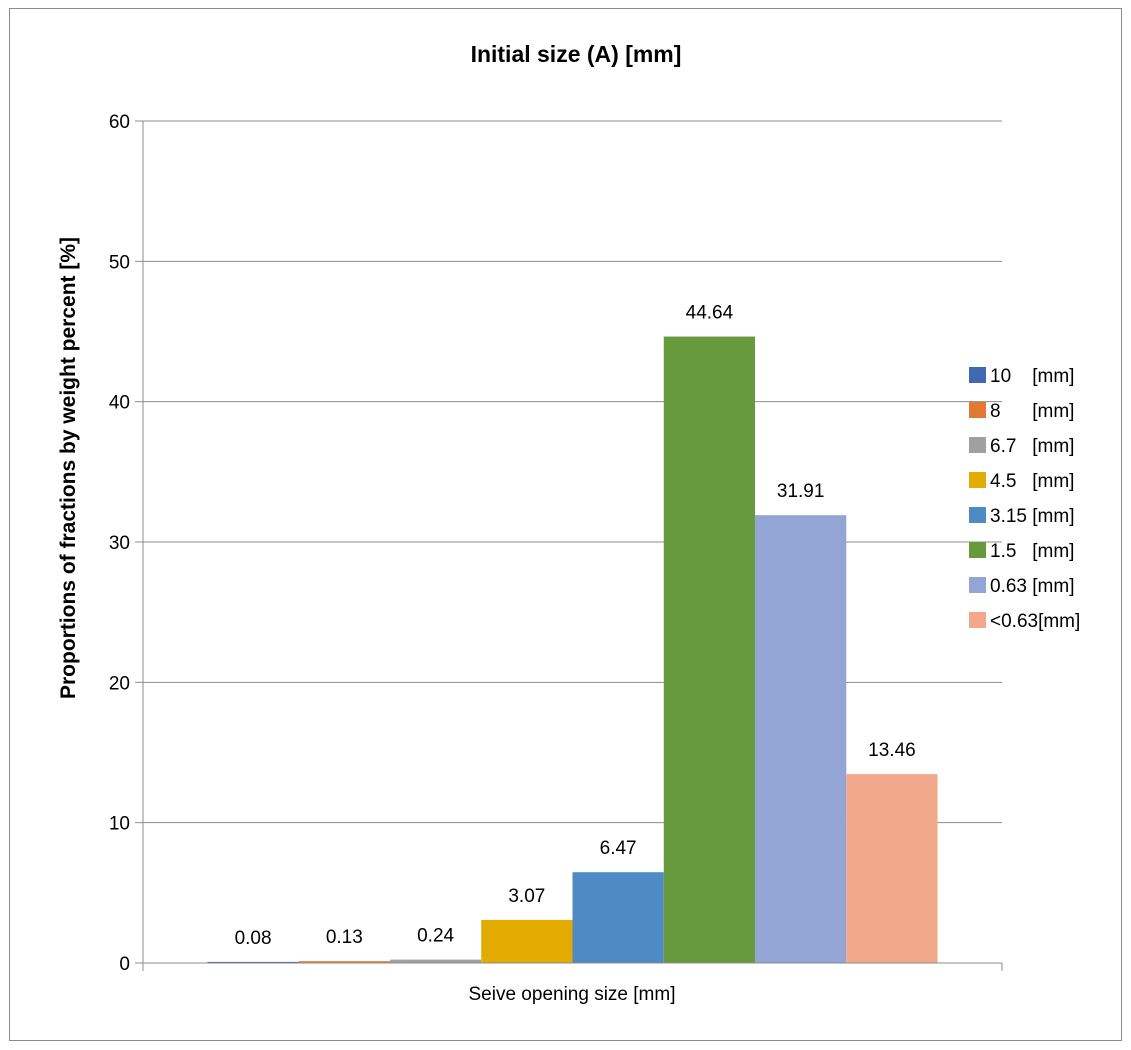 The image size is (1131, 1050). What do you see at coordinates (801, 491) in the screenshot?
I see `data-label: 31.91` at bounding box center [801, 491].